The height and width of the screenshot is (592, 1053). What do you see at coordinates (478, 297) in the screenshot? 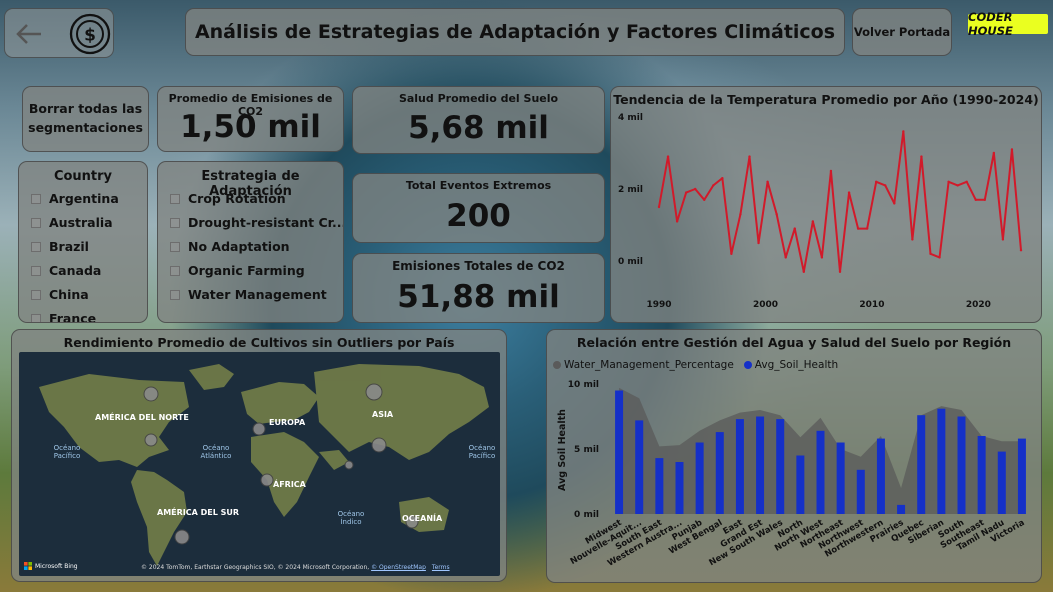
I see `kpi-value: 51,88 mil` at bounding box center [478, 297].